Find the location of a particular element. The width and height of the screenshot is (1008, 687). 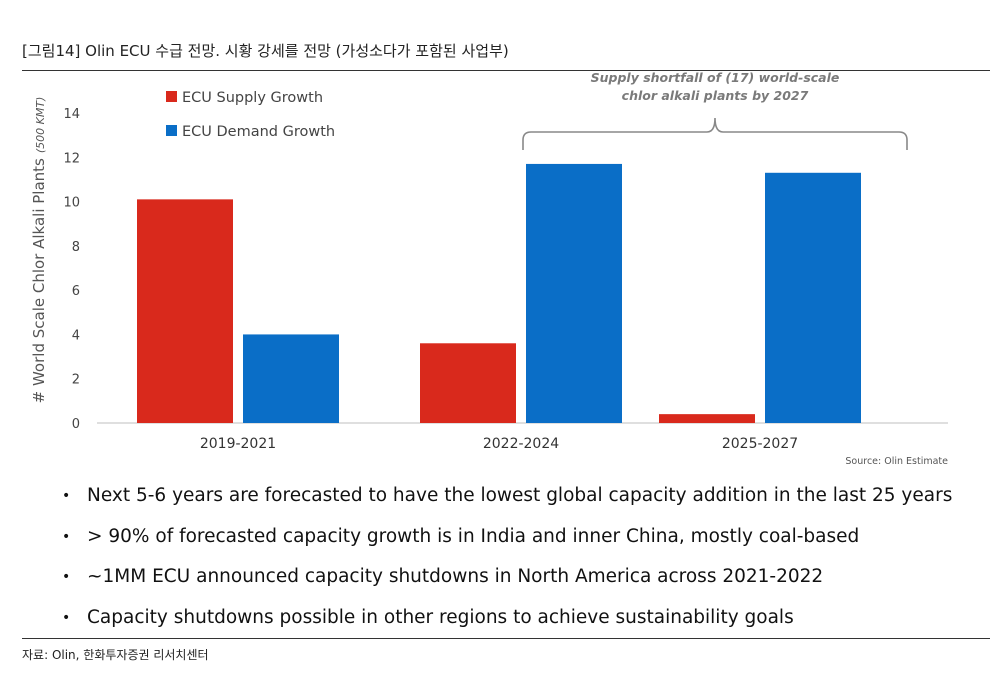

y-tick-label: 2 is located at coordinates (76, 380).